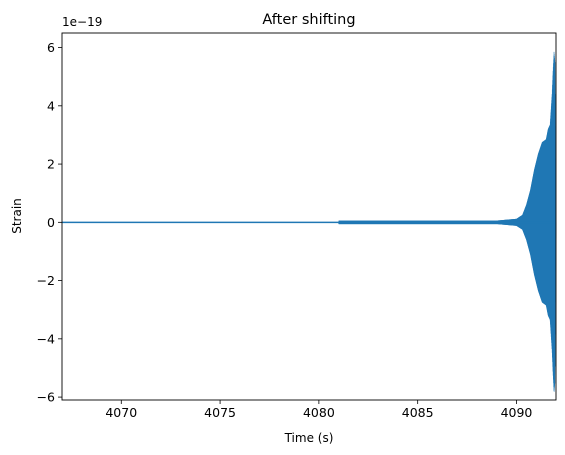 This screenshot has width=565, height=455. What do you see at coordinates (418, 412) in the screenshot?
I see `x-tick-label: 4085` at bounding box center [418, 412].